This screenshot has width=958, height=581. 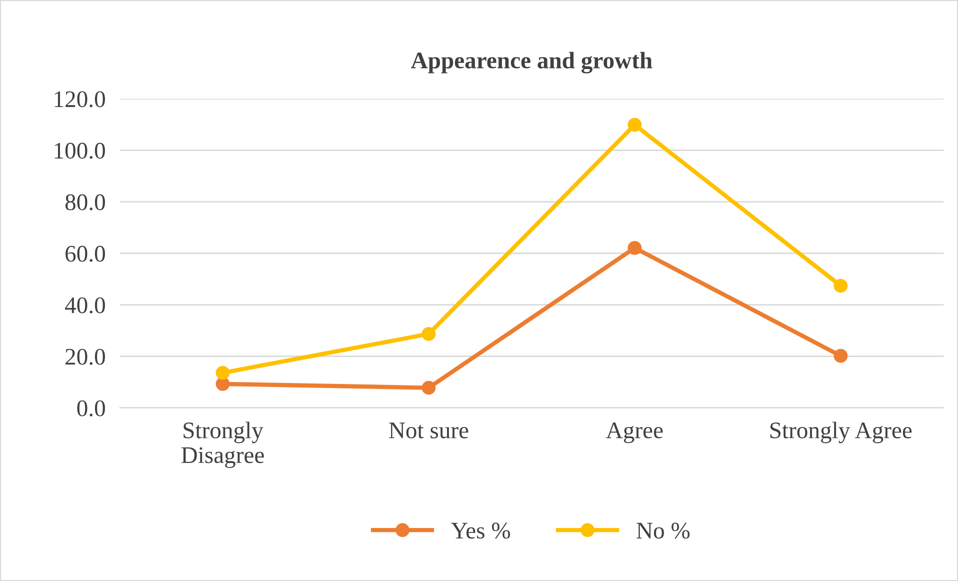 I want to click on y-tick-label: 60.0, so click(x=85, y=254).